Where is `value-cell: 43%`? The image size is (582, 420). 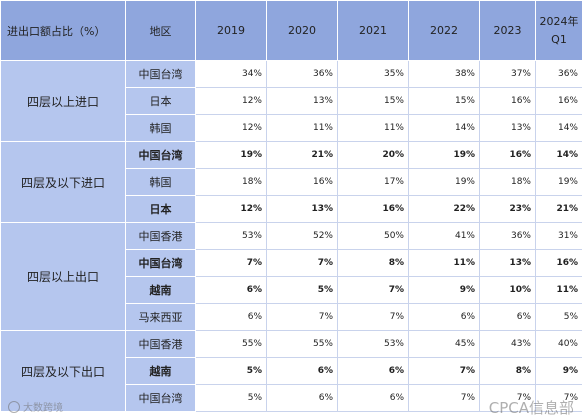 value-cell: 43% is located at coordinates (507, 344).